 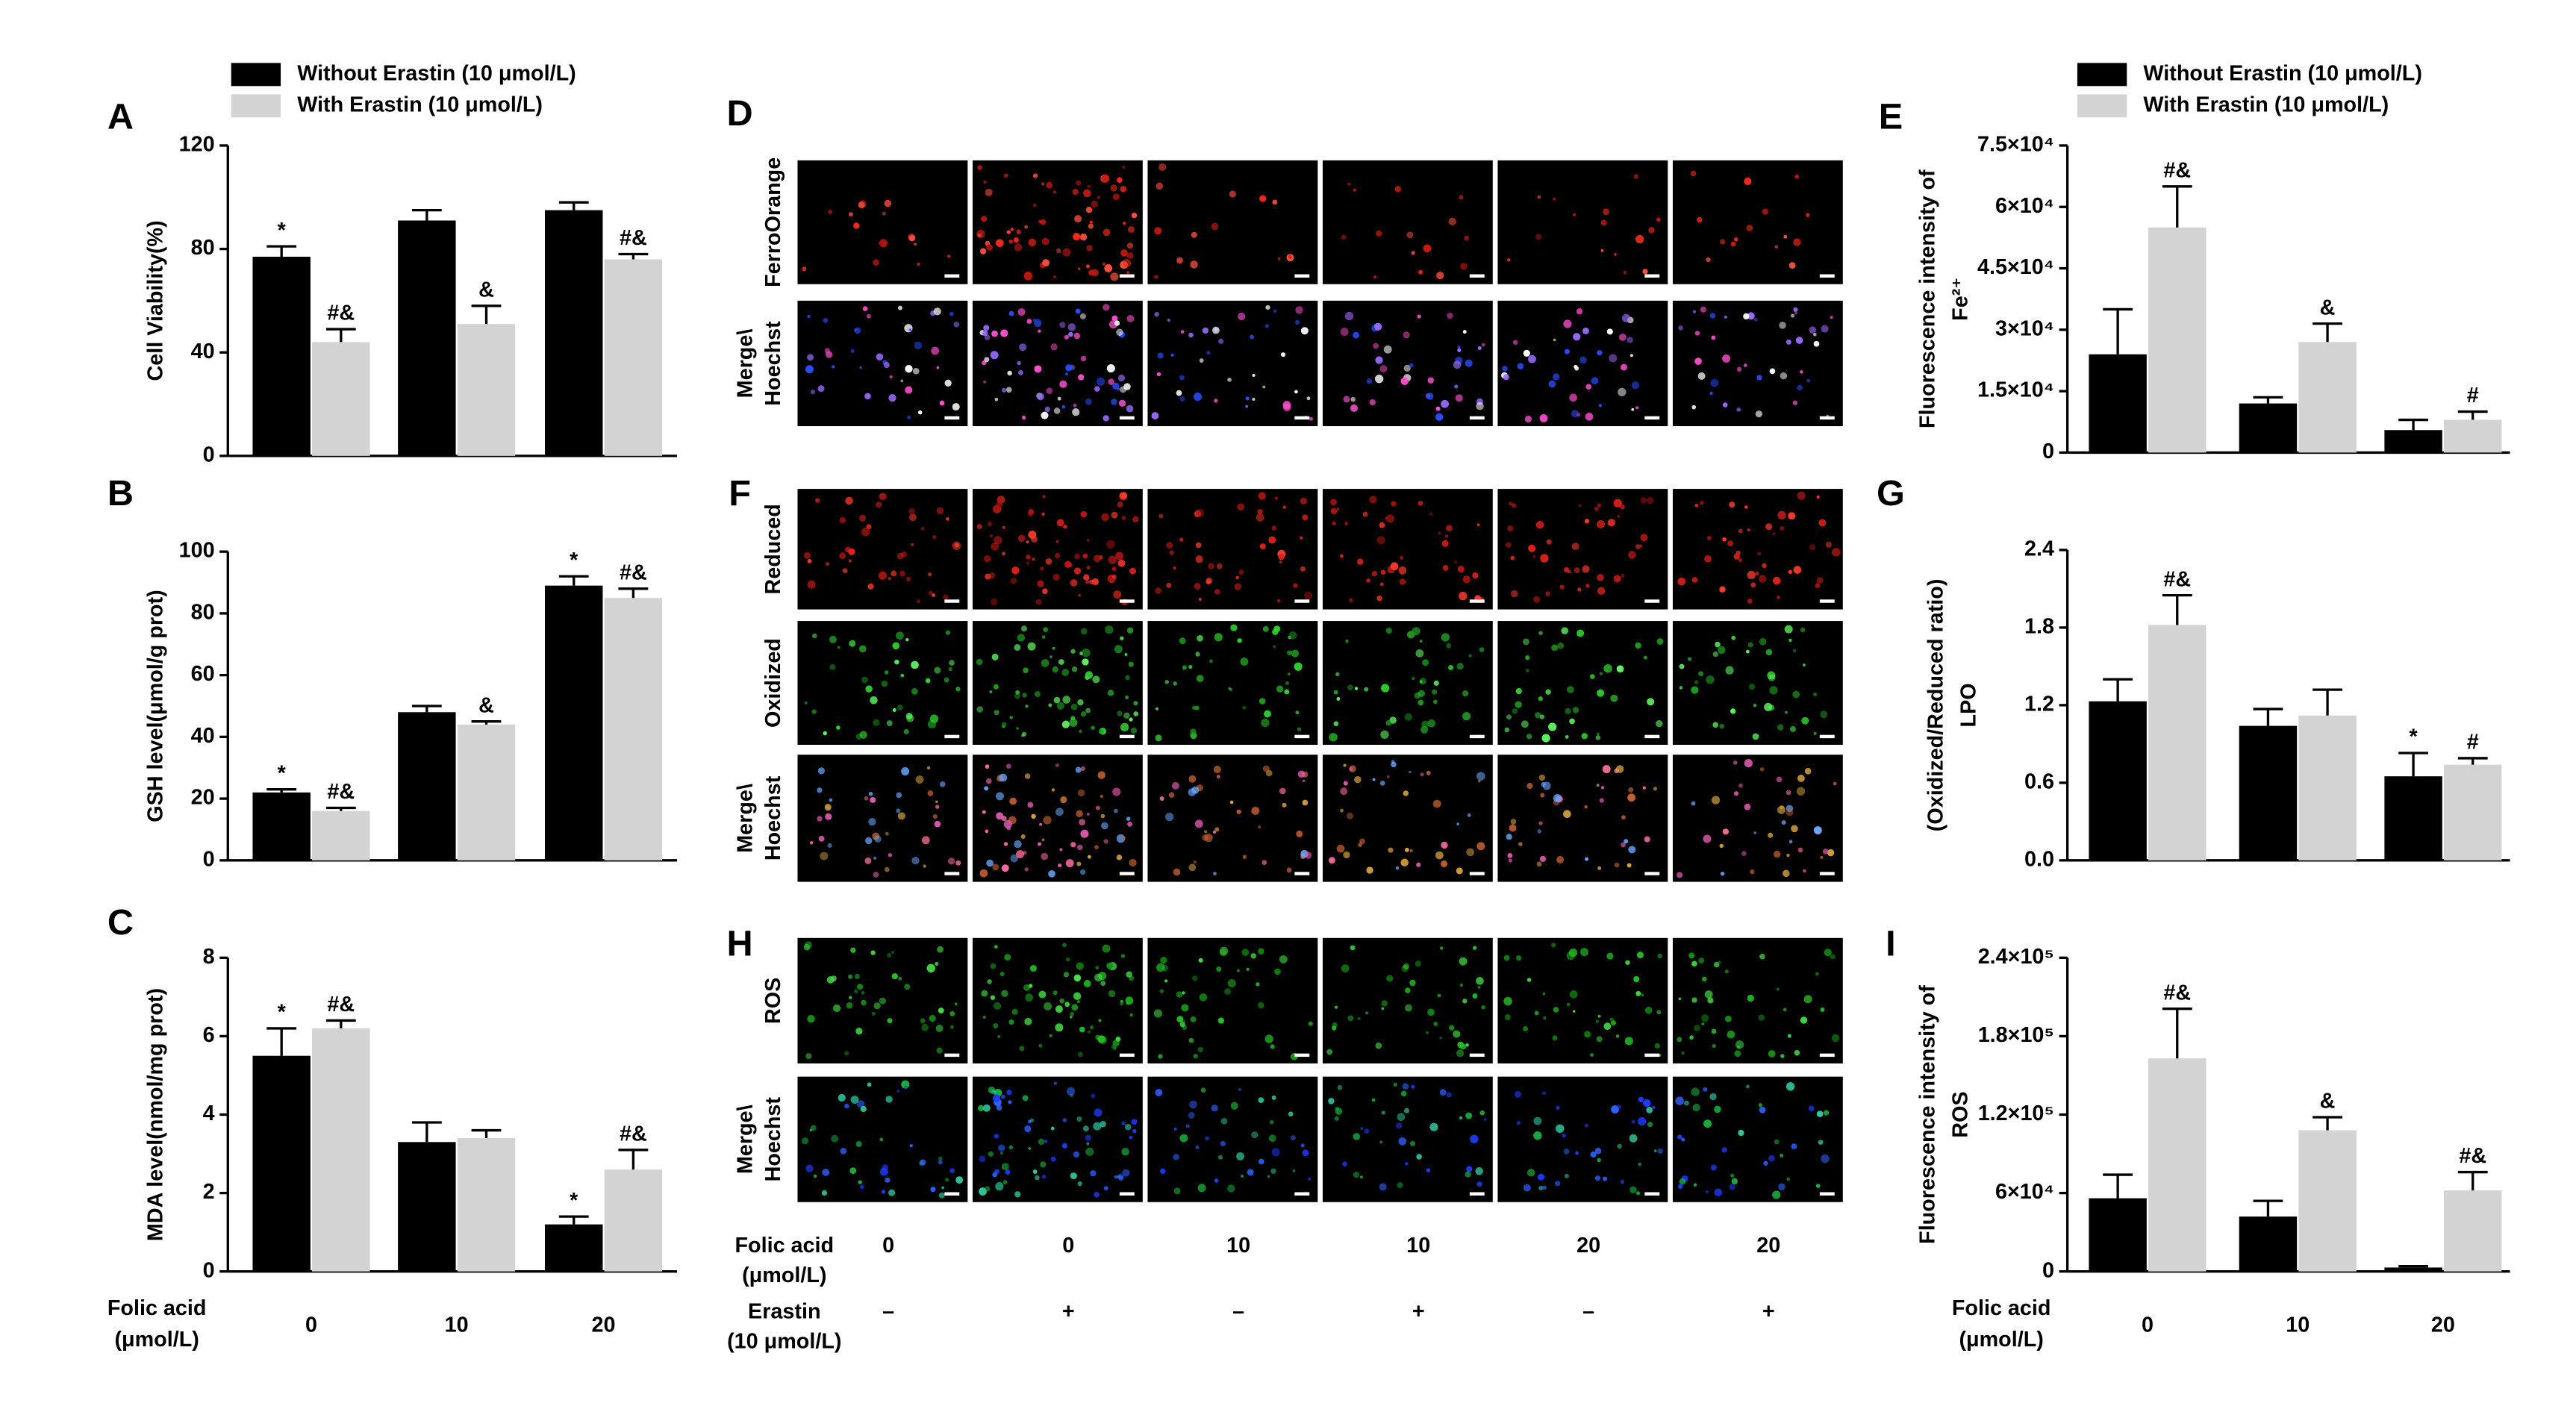 What do you see at coordinates (739, 113) in the screenshot?
I see `panel-letter: D` at bounding box center [739, 113].